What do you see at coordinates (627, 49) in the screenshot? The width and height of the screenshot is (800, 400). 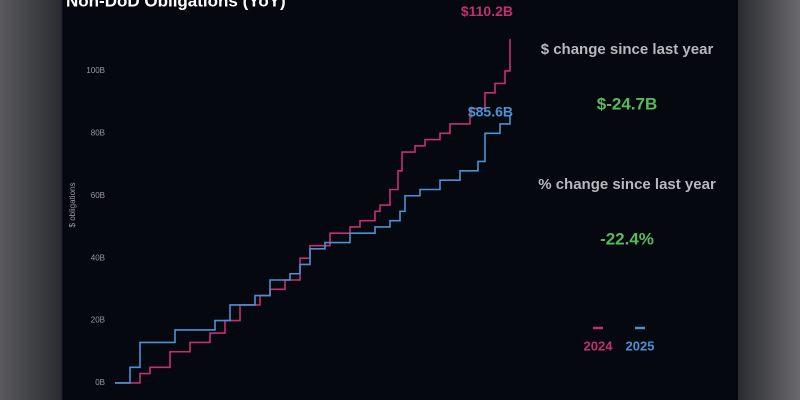 I see `stat-label: $ change since last year` at bounding box center [627, 49].